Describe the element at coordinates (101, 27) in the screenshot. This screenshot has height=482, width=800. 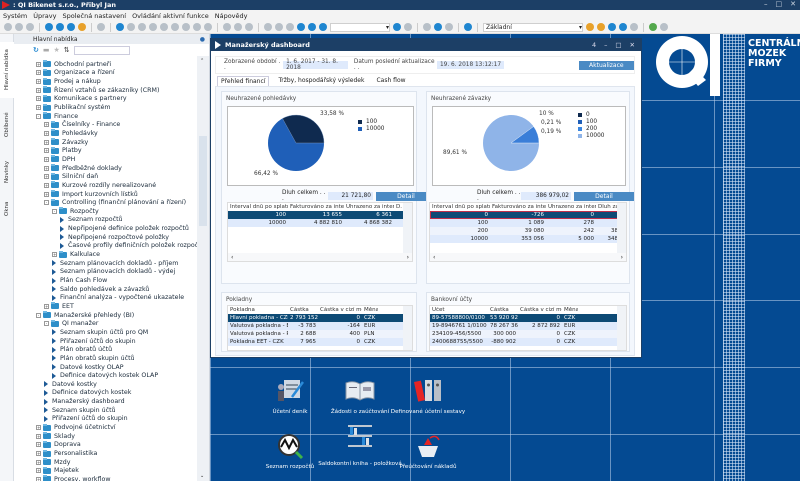
I see `pin-icon` at that location.